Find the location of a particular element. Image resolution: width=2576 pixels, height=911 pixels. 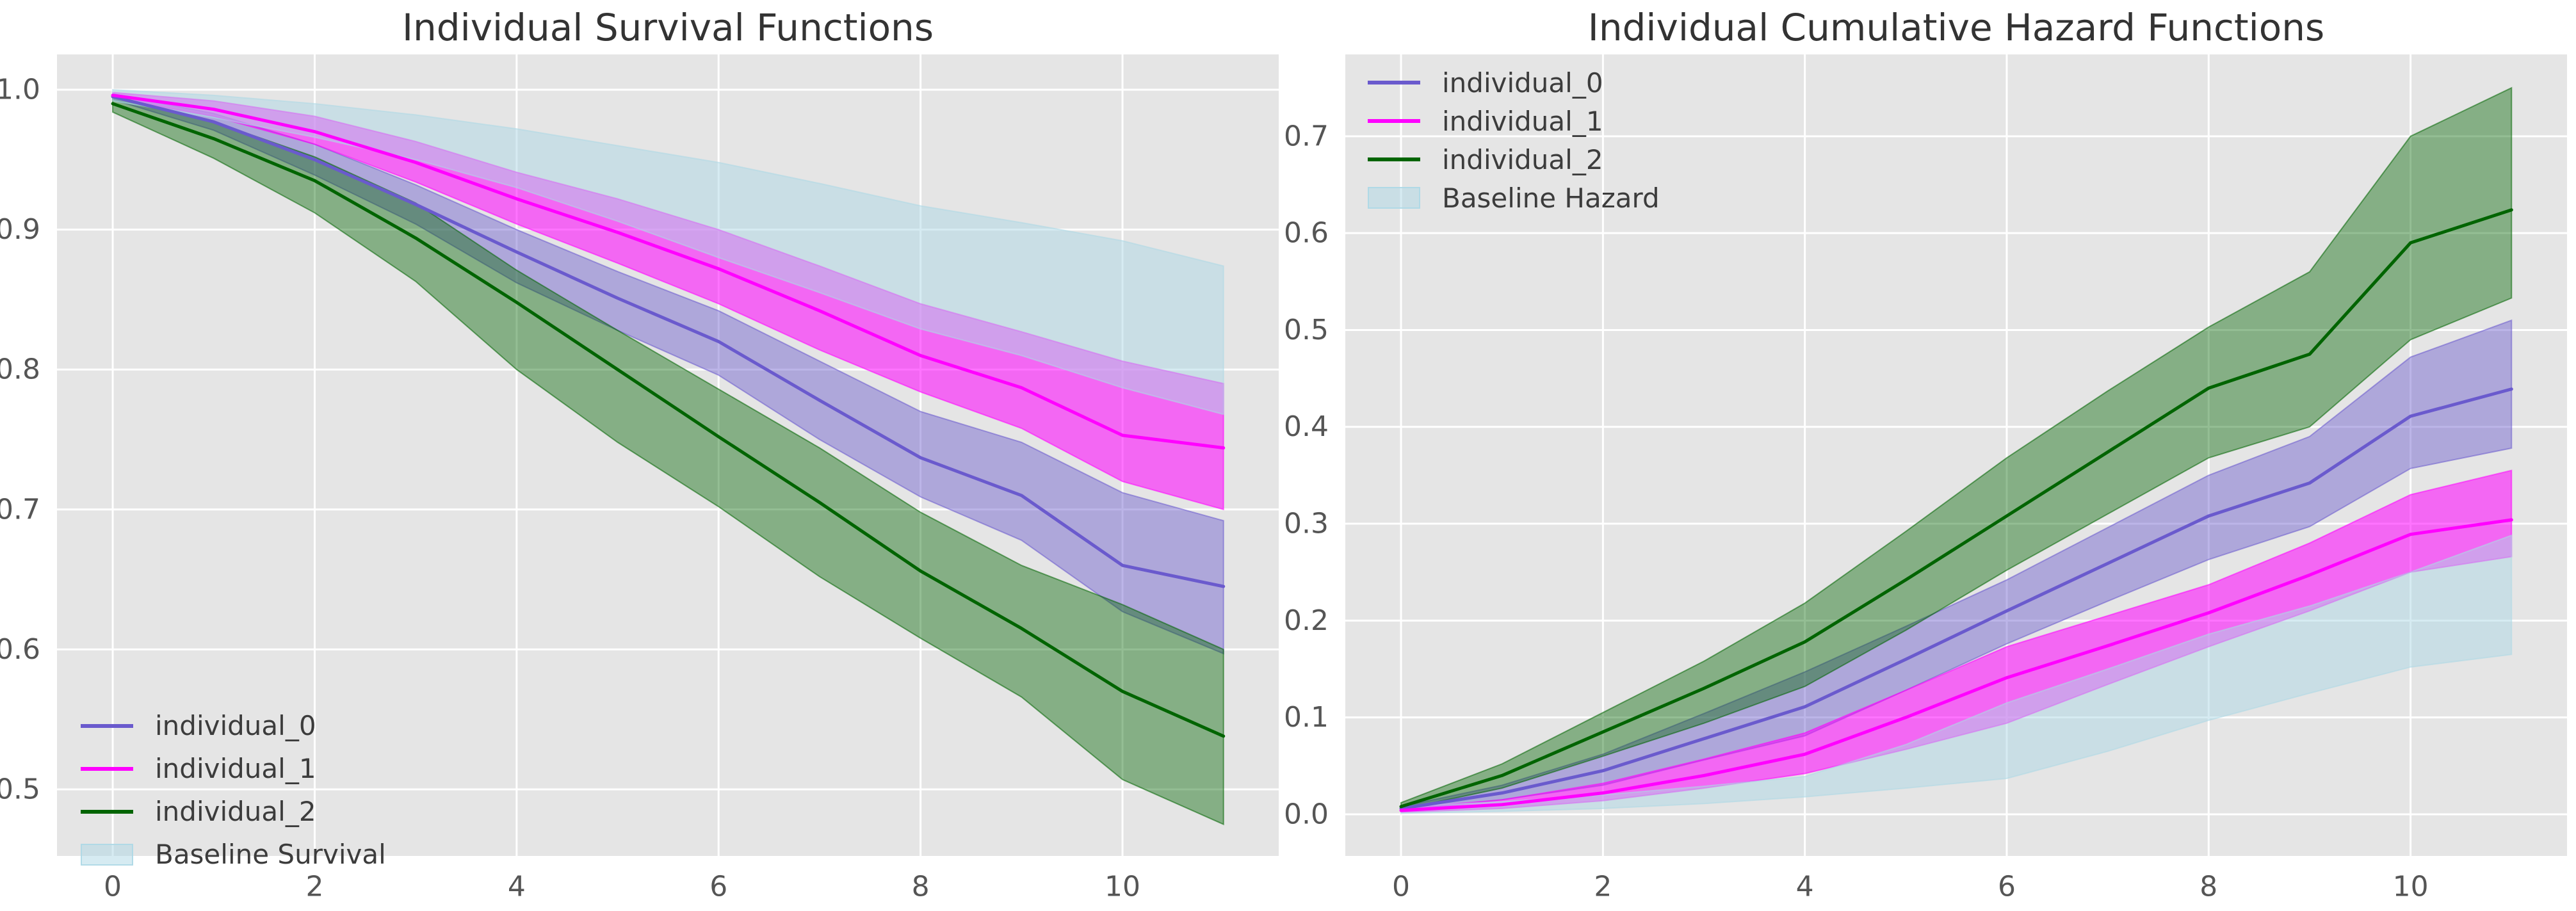

y-tick-label: 0.1 is located at coordinates (1306, 717).